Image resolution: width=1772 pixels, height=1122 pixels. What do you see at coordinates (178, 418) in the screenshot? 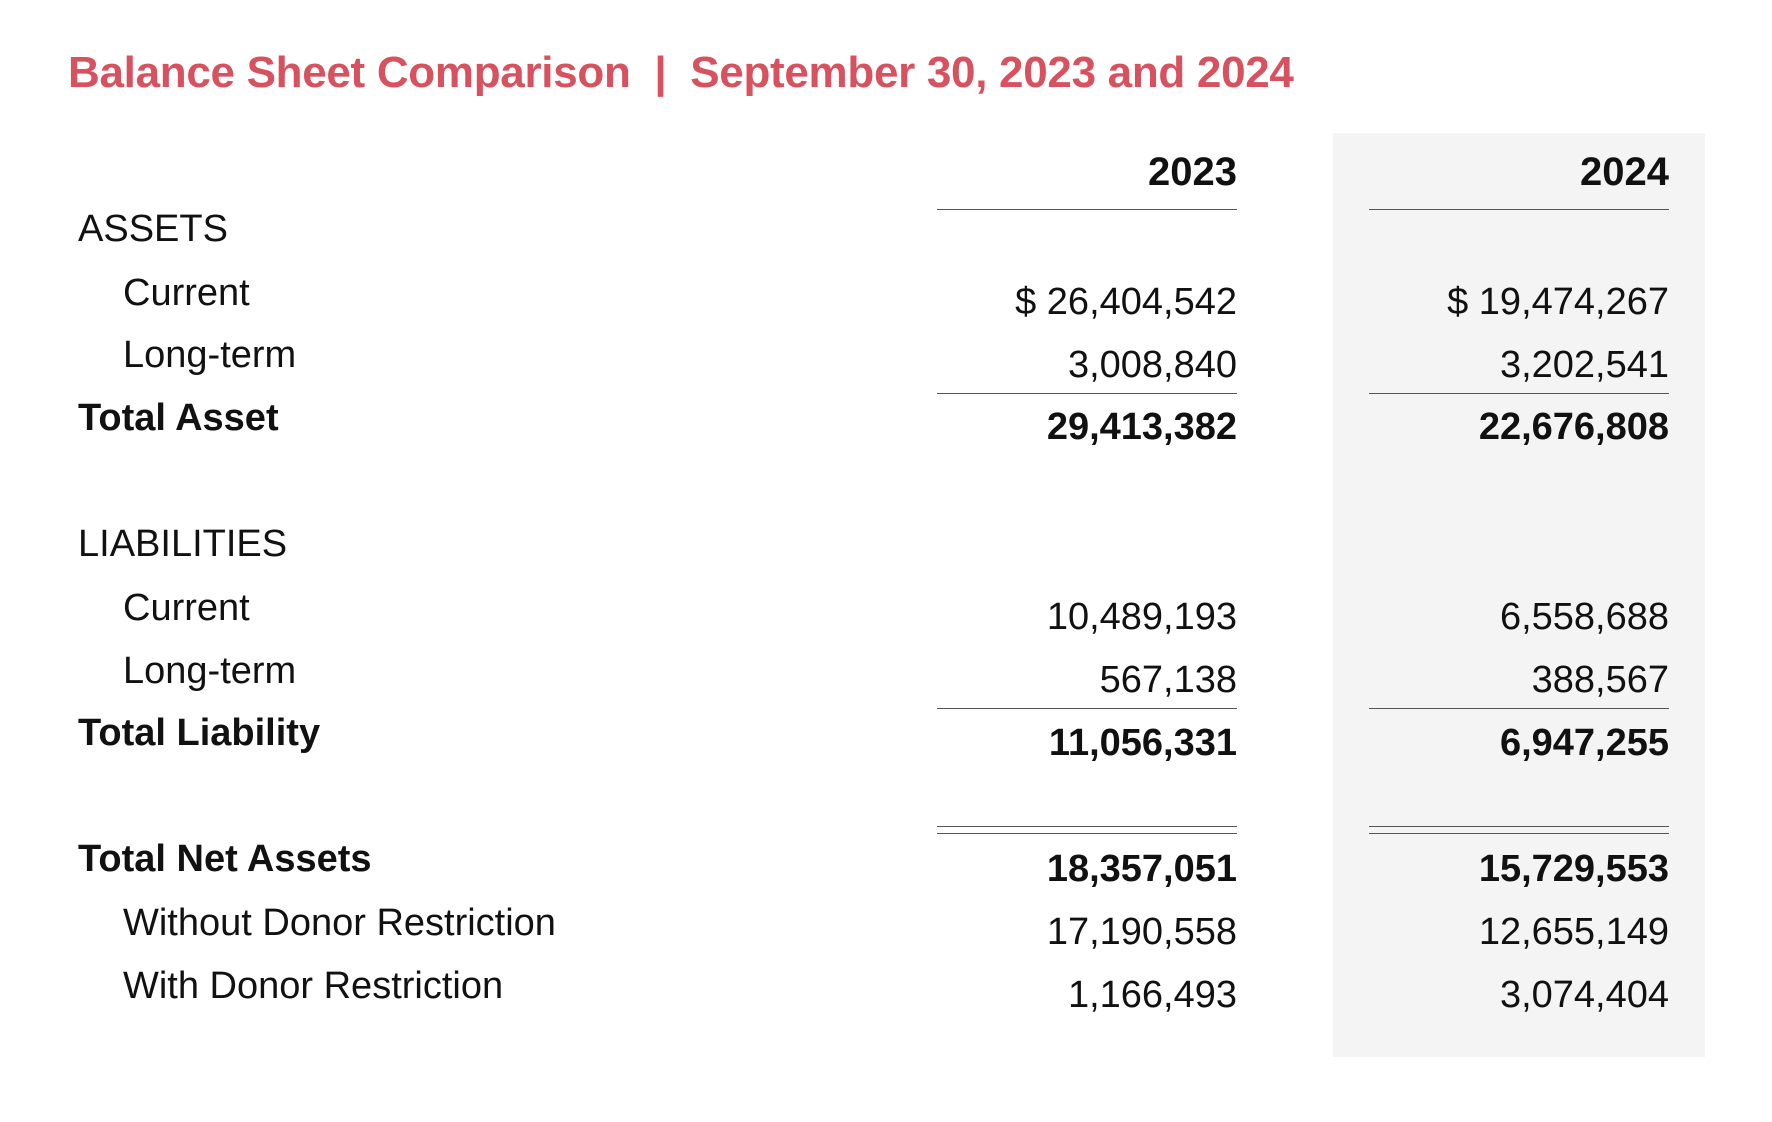
I see `total-asset-label: Total Asset` at bounding box center [178, 418].